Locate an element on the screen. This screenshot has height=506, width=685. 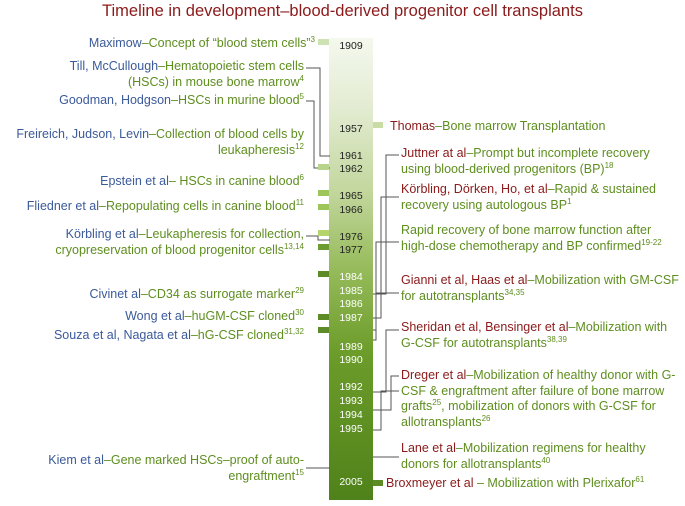
tick-1909 is located at coordinates (323, 42).